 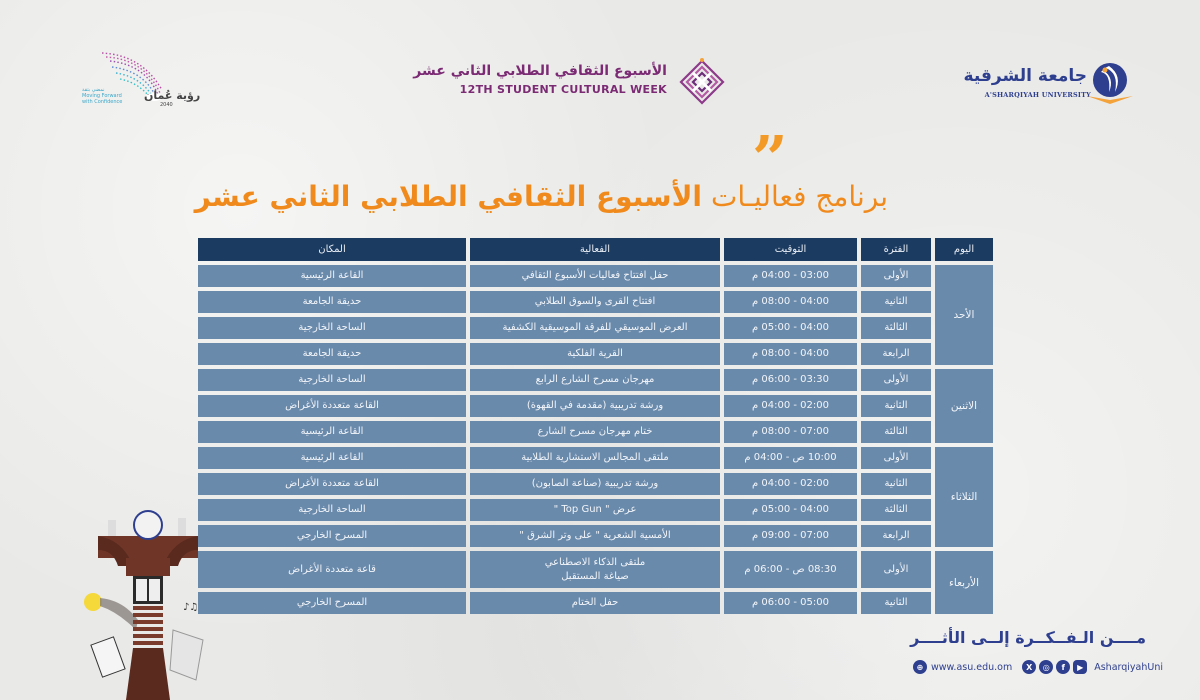 I want to click on tagline-en-2: with Confidence, so click(x=102, y=102).